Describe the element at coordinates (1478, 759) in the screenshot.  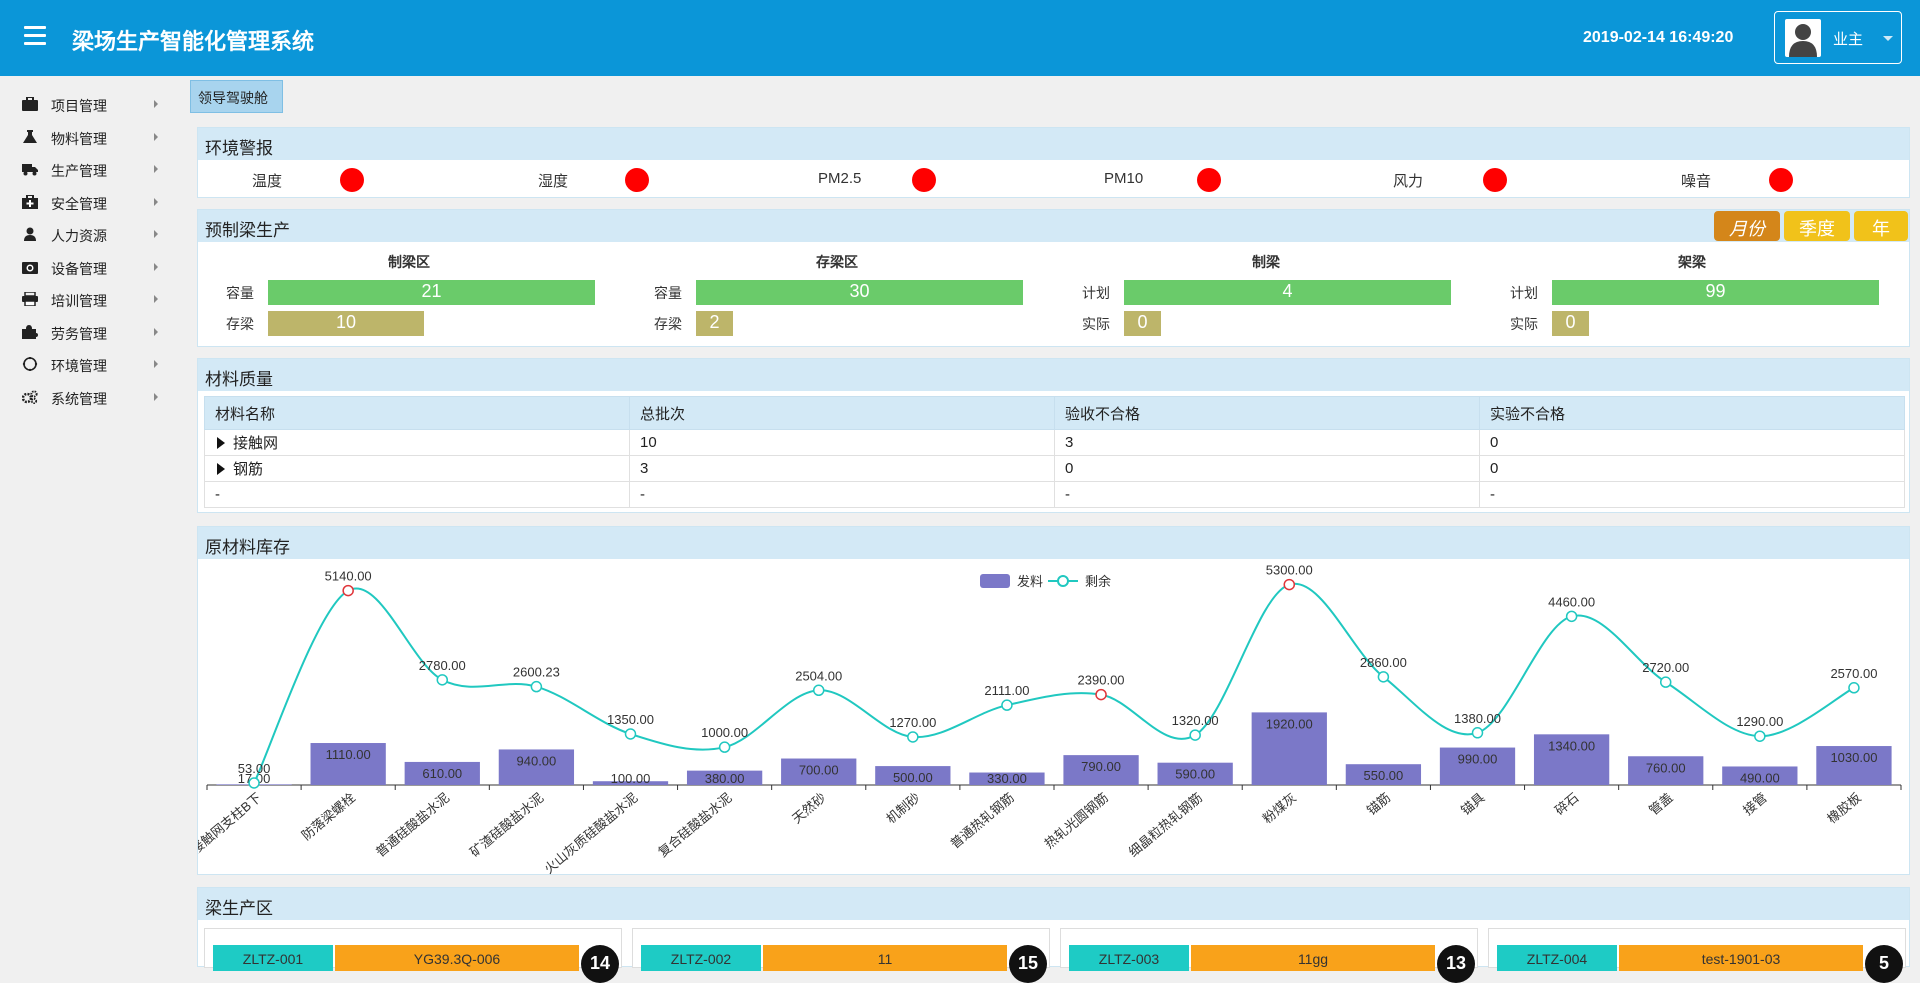
I see `bar-value-label: 990.00` at that location.